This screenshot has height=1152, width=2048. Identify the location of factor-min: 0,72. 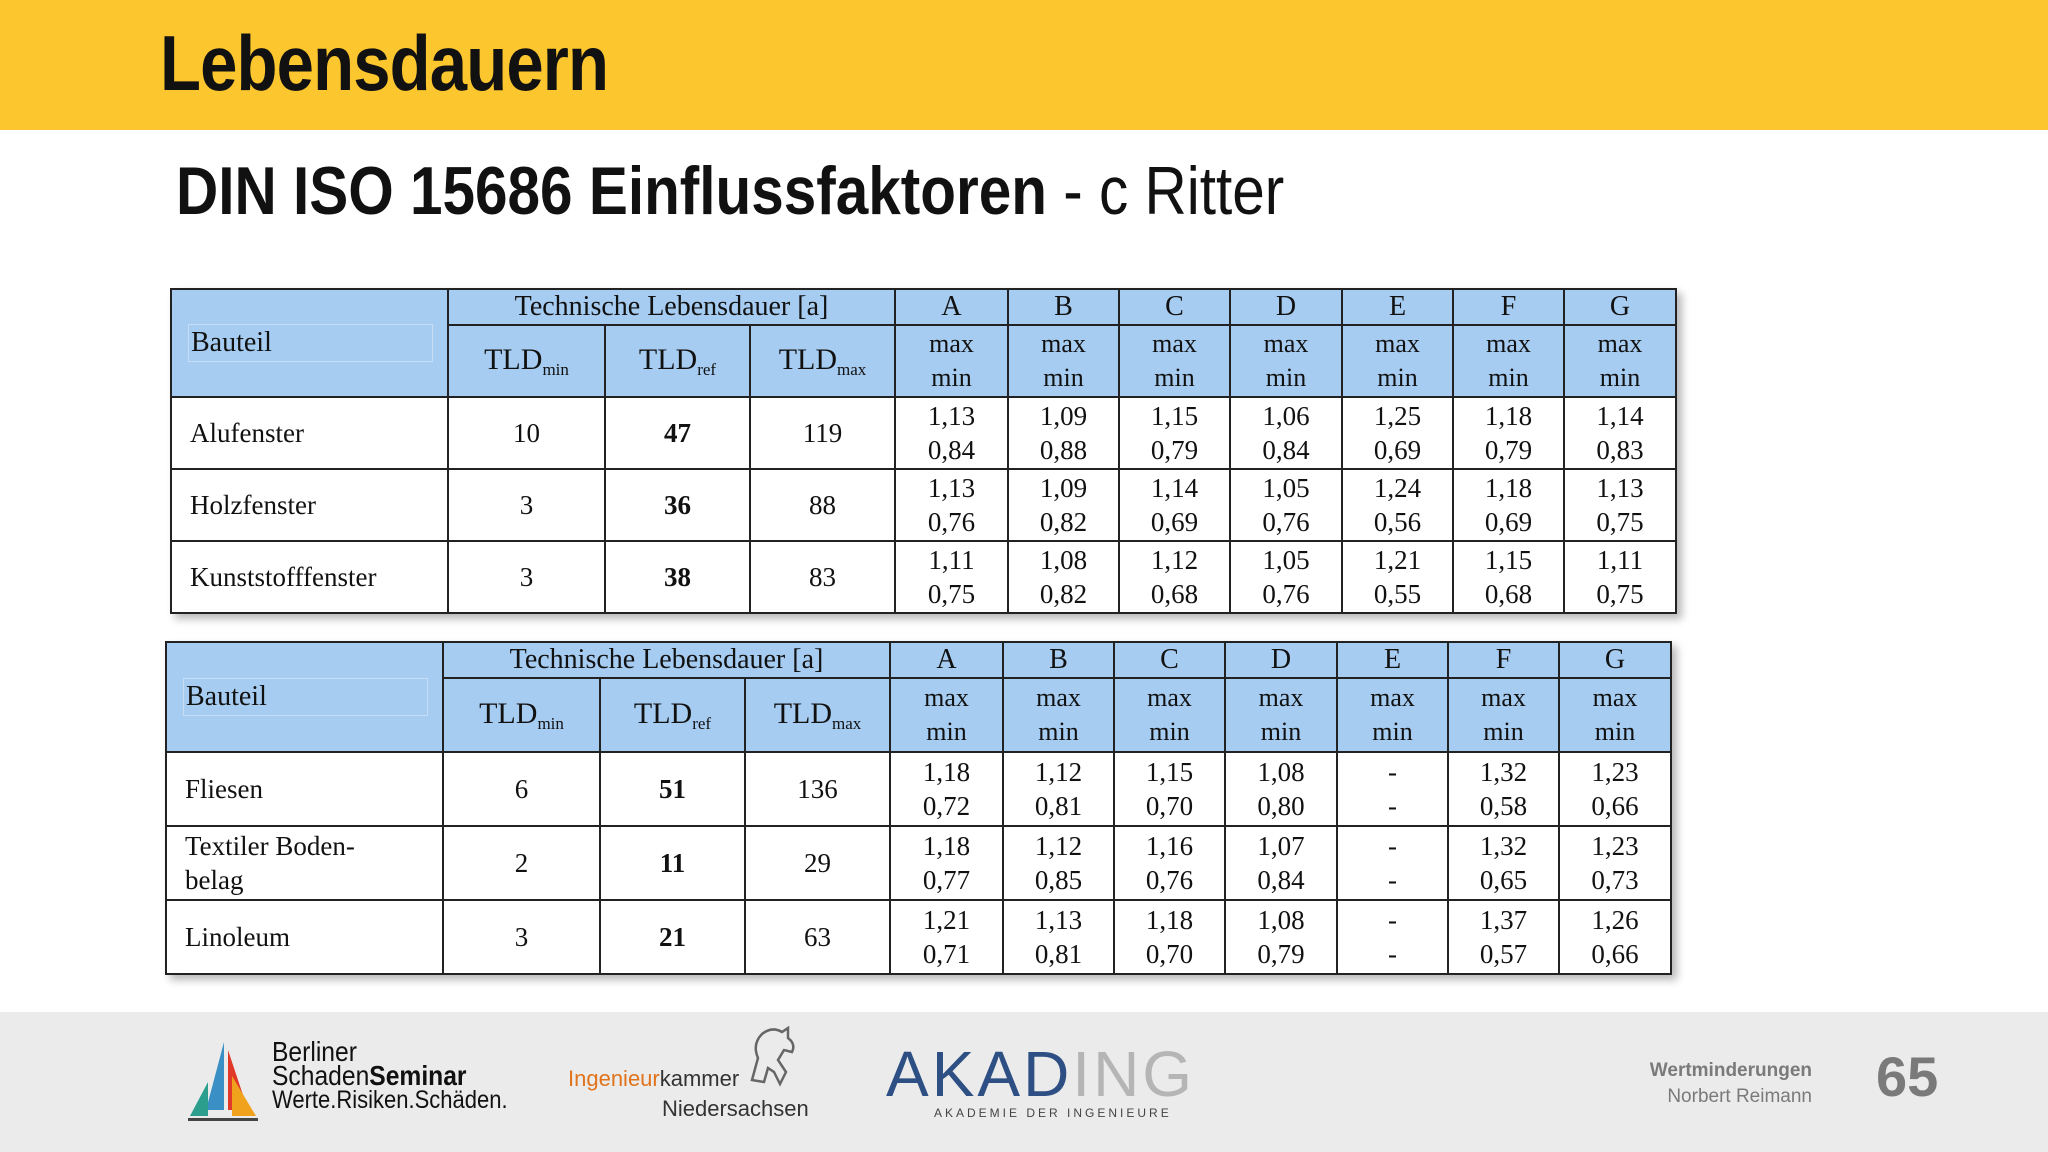
(946, 806).